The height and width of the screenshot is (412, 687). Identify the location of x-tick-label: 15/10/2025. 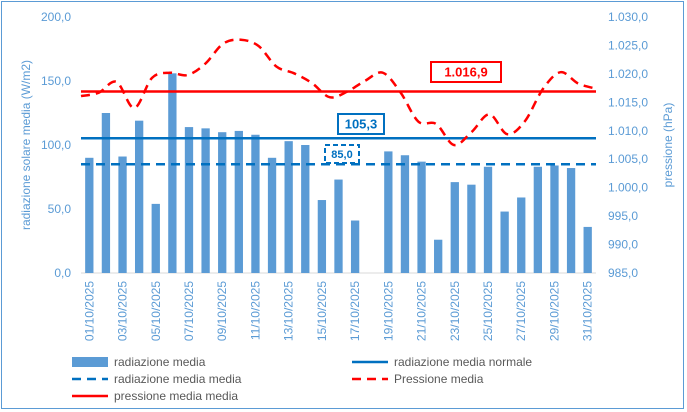
(322, 311).